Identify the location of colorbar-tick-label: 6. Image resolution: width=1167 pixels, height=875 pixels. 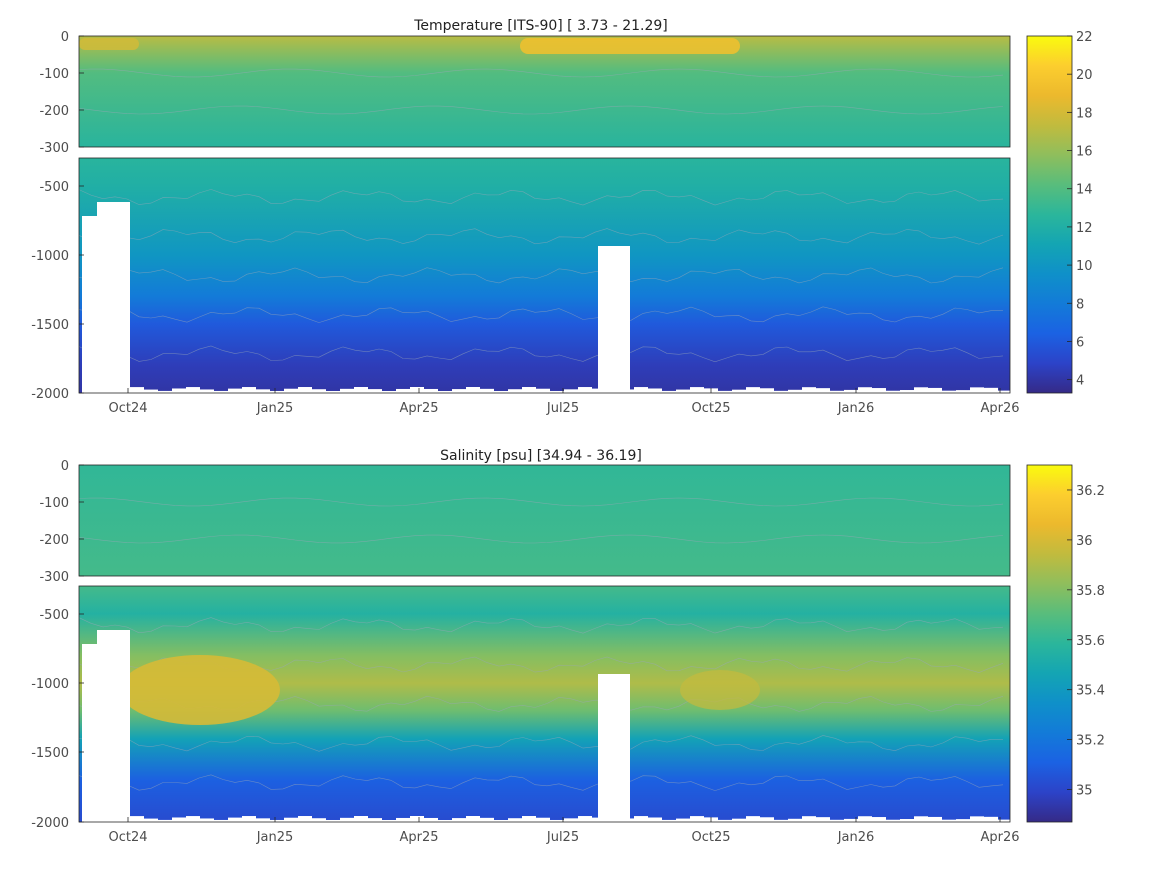
(1080, 342).